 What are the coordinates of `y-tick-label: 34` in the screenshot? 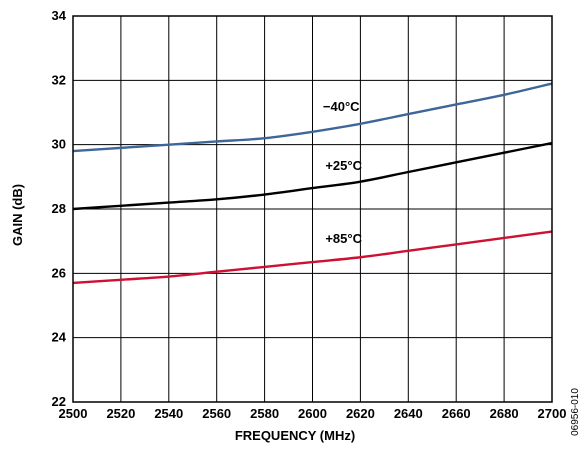 It's located at (59, 15).